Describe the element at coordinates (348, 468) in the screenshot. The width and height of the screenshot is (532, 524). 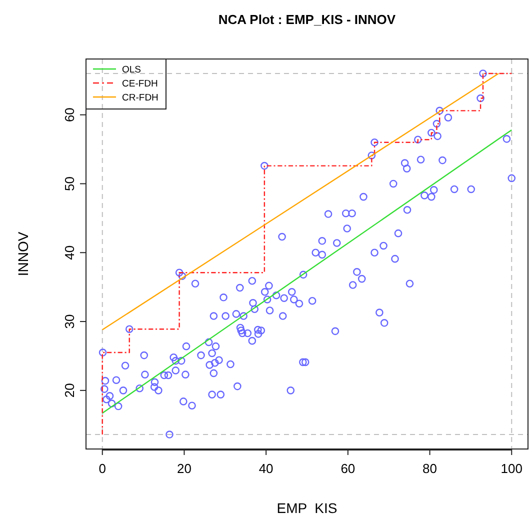
I see `x-tick-label: 60` at that location.